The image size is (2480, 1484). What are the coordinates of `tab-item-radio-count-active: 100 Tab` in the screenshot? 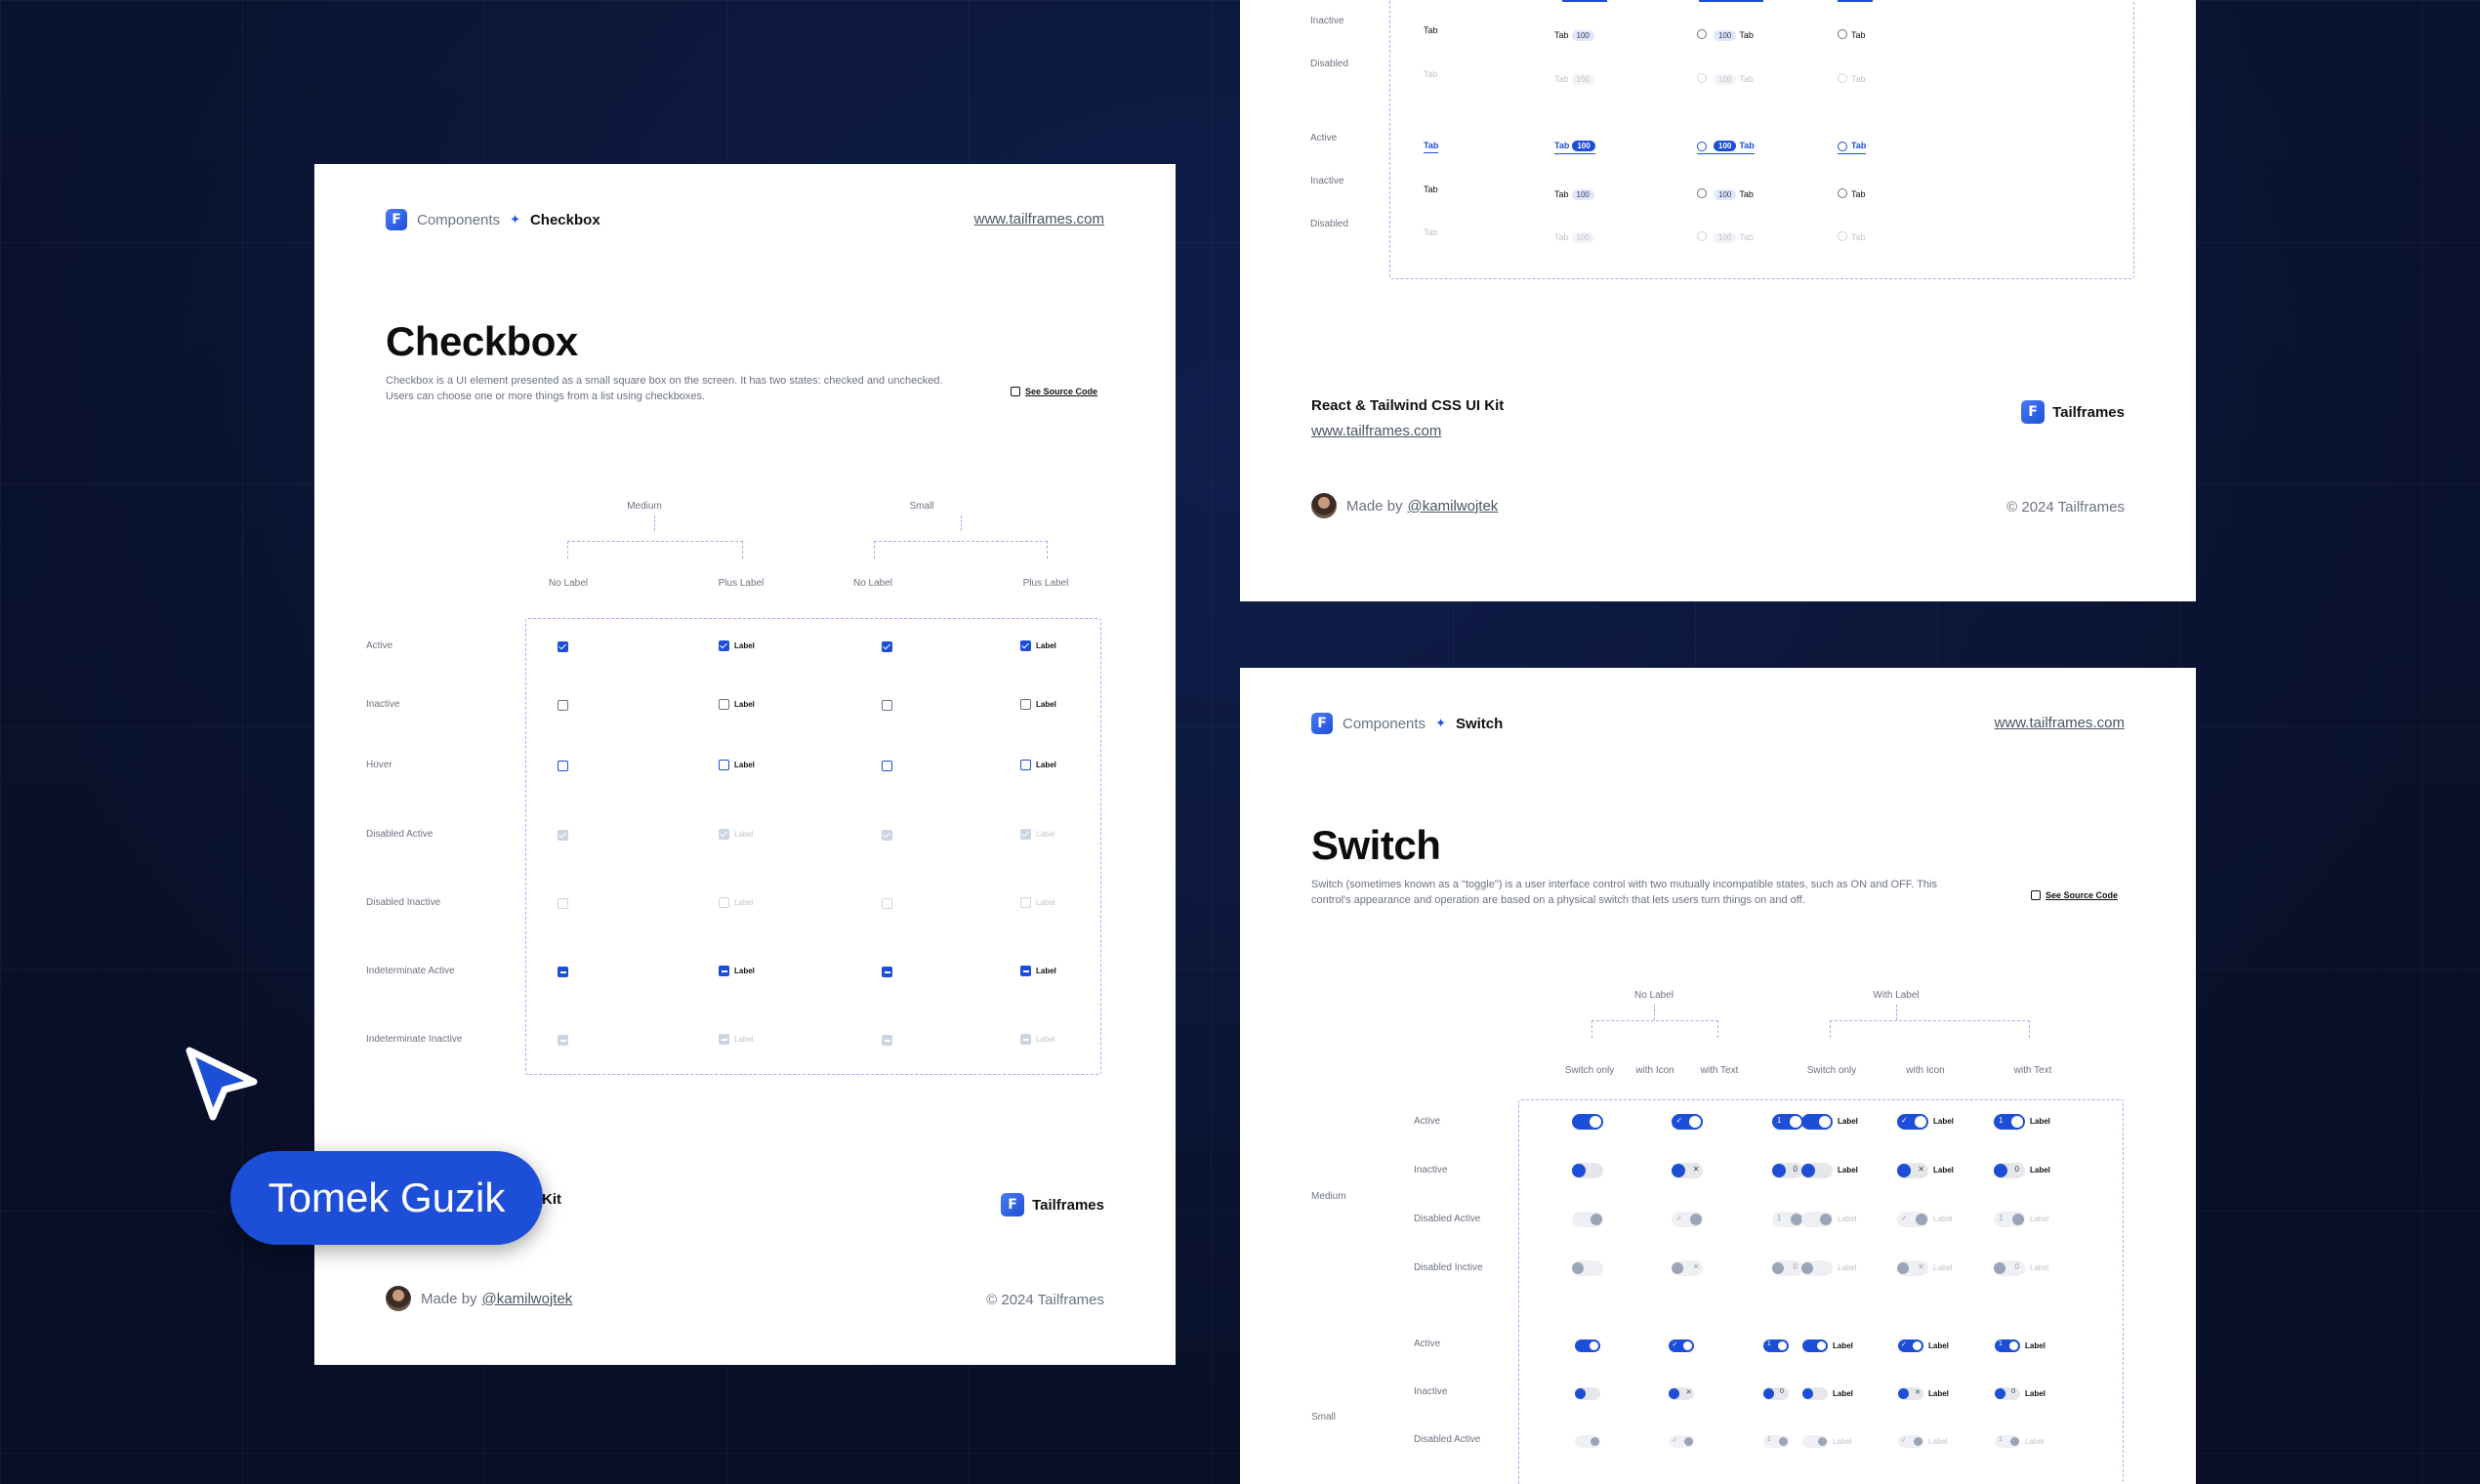 It's located at (1726, 147).